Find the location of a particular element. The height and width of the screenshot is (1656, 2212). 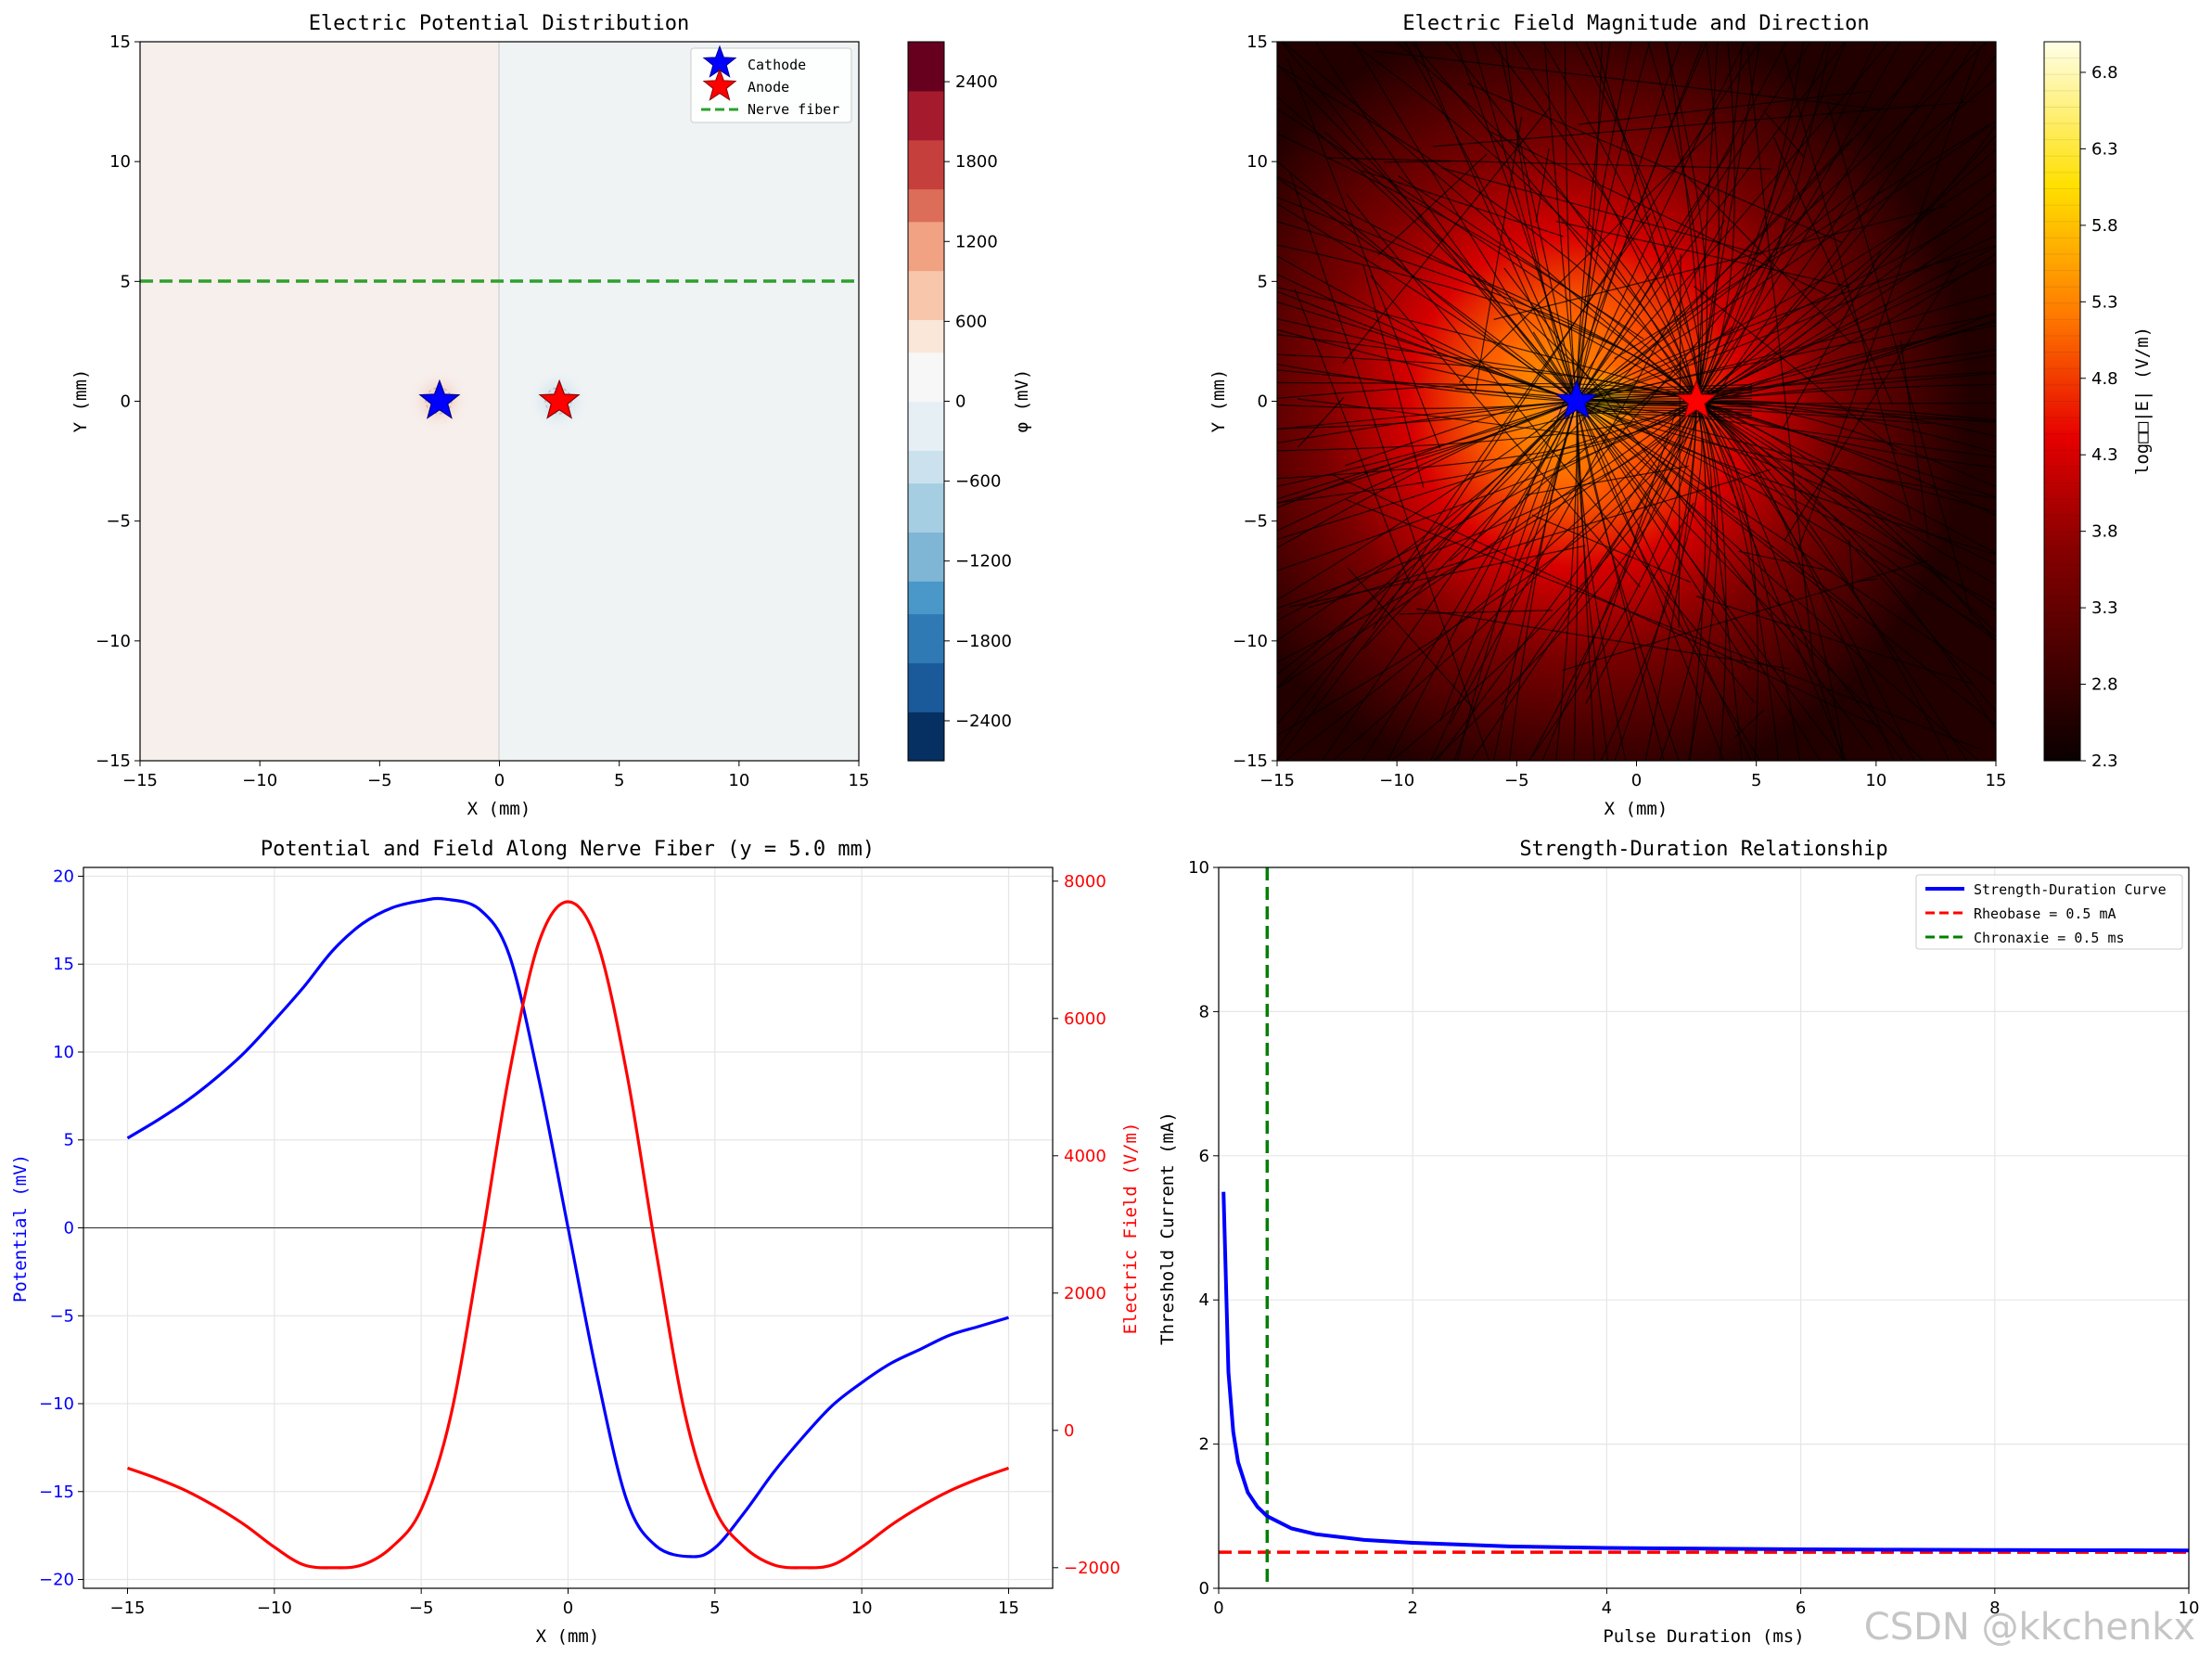

x-tick-label: −10 is located at coordinates (259, 781).